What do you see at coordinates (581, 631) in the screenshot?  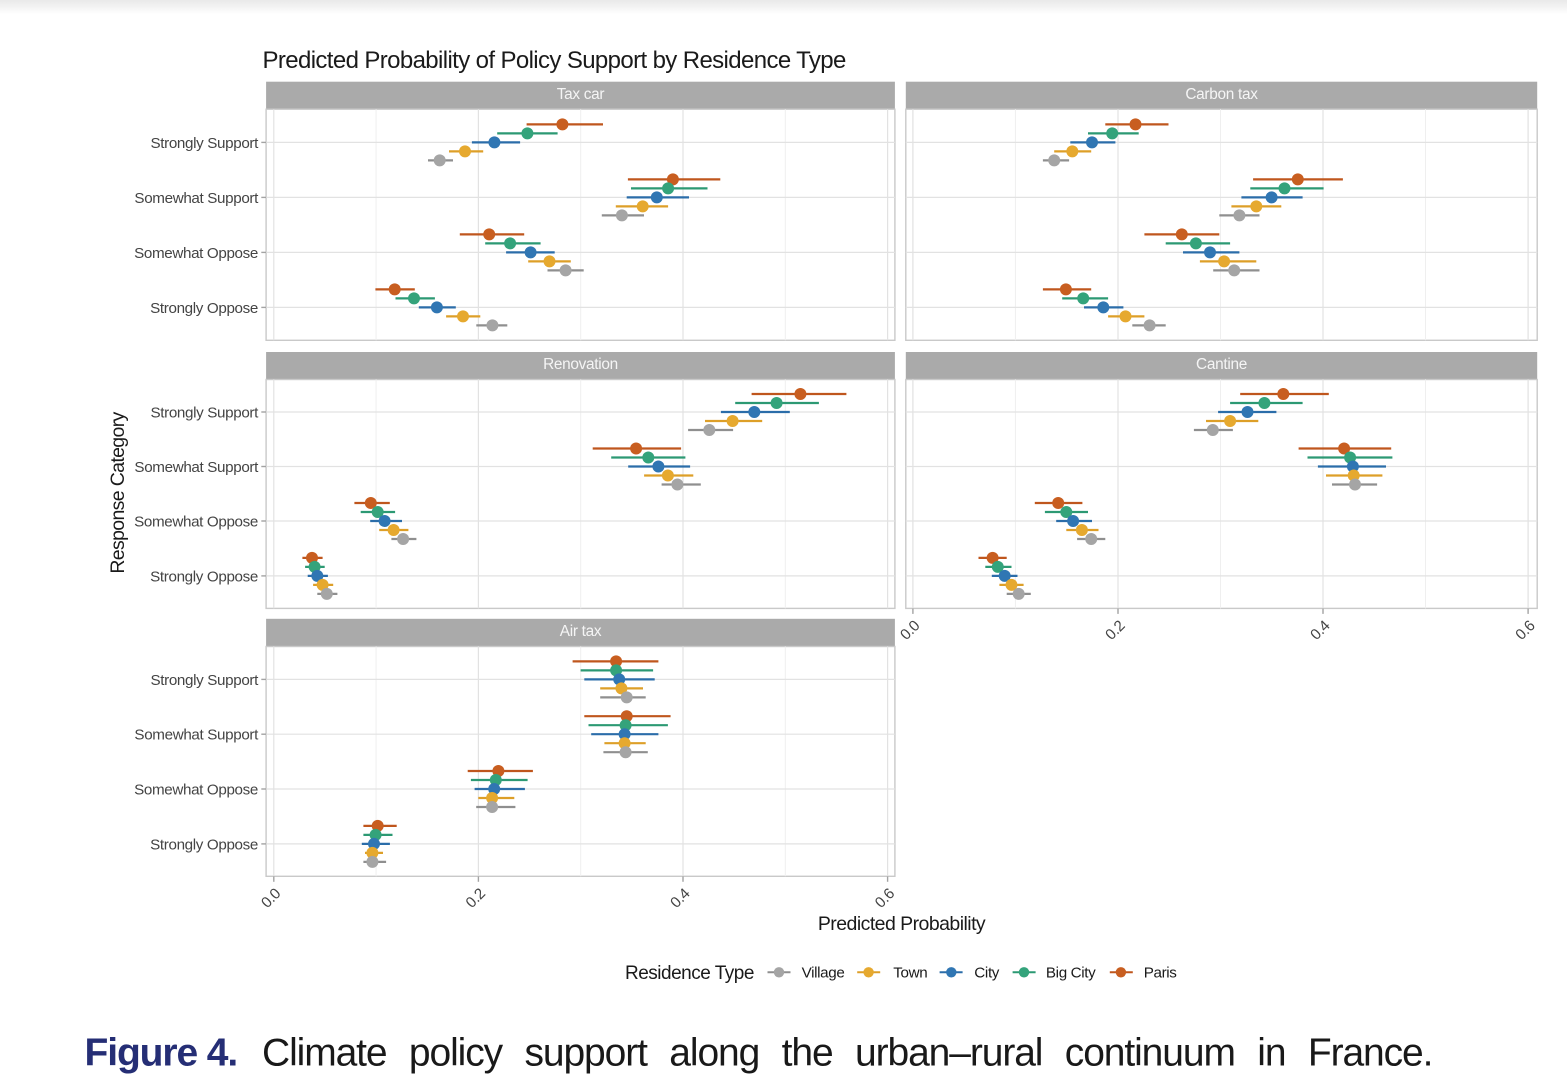 I see `svg-text: Air tax` at bounding box center [581, 631].